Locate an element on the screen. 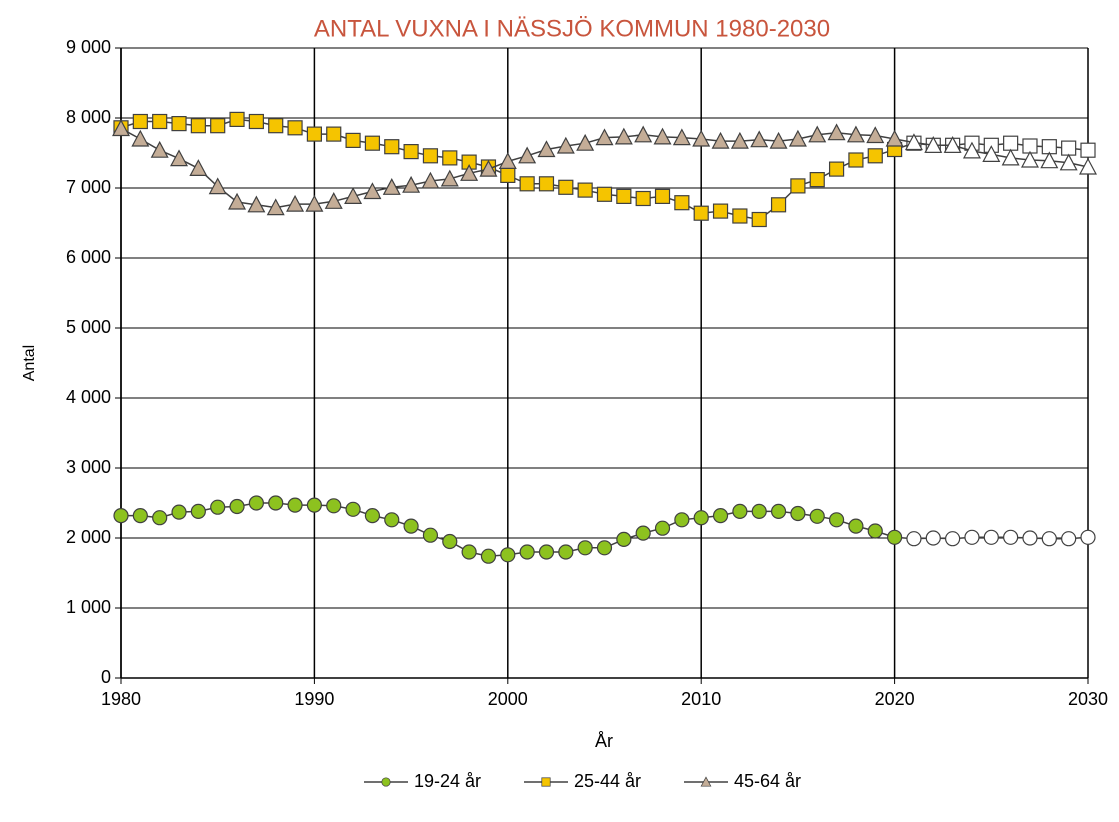 This screenshot has width=1119, height=822. x-axis-label: År is located at coordinates (604, 741).